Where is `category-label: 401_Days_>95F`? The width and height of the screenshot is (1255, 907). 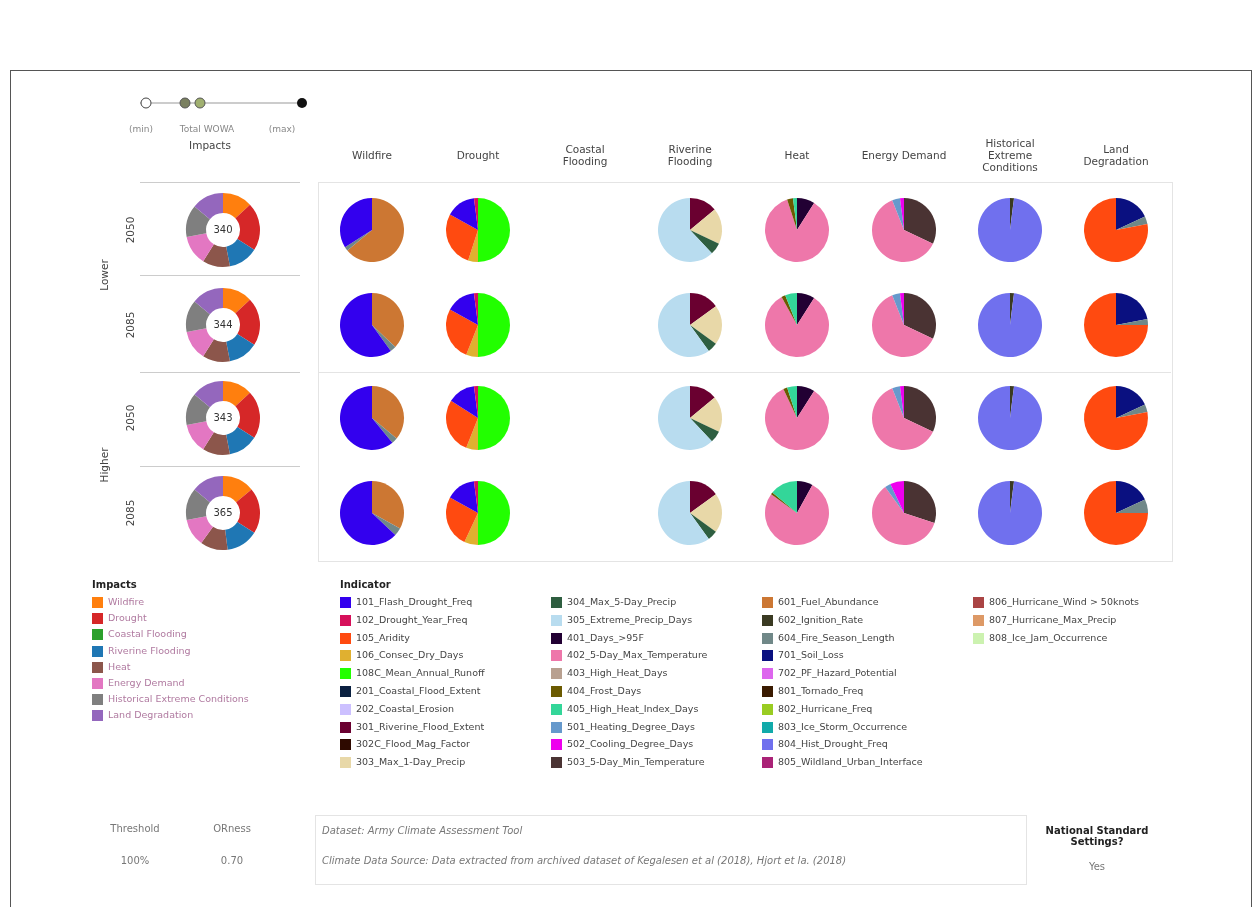 category-label: 401_Days_>95F is located at coordinates (605, 637).